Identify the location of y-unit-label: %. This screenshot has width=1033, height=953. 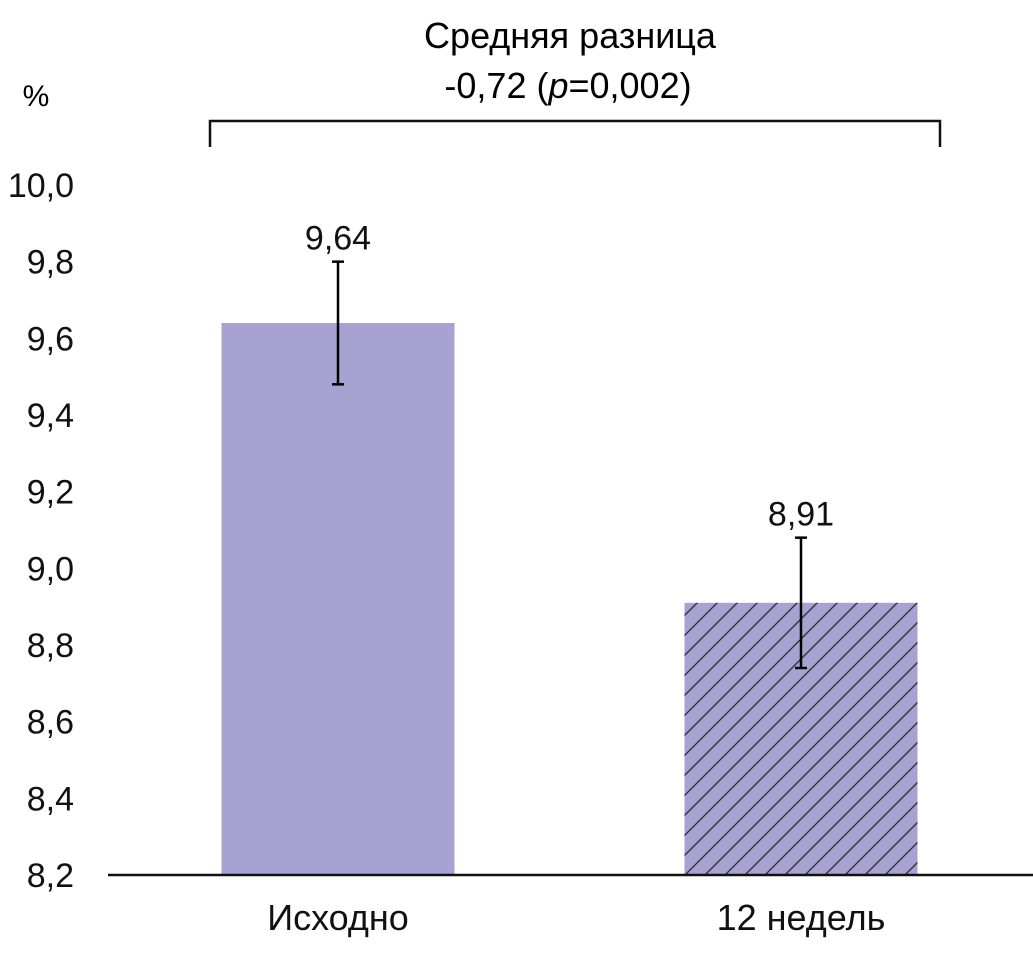
(36, 96).